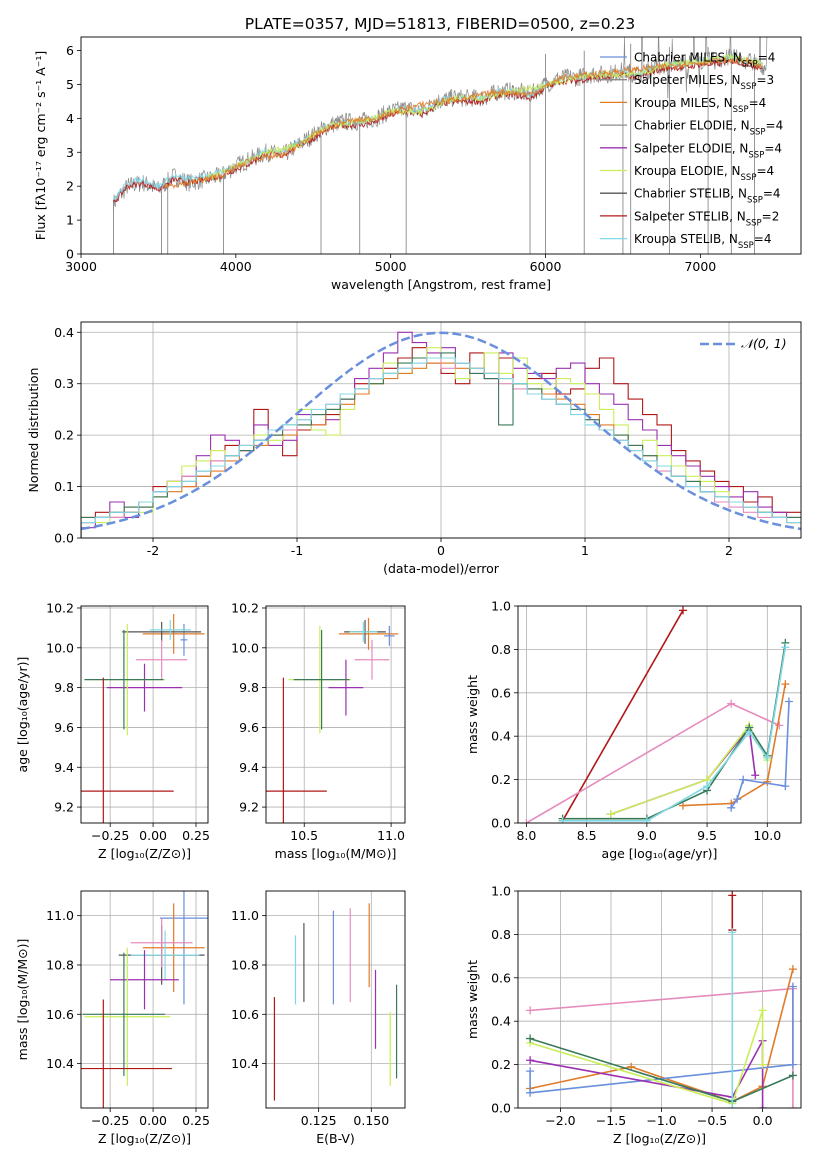 Image resolution: width=819 pixels, height=1170 pixels. Describe the element at coordinates (371, 1120) in the screenshot. I see `x-tick-label: 0.150` at that location.